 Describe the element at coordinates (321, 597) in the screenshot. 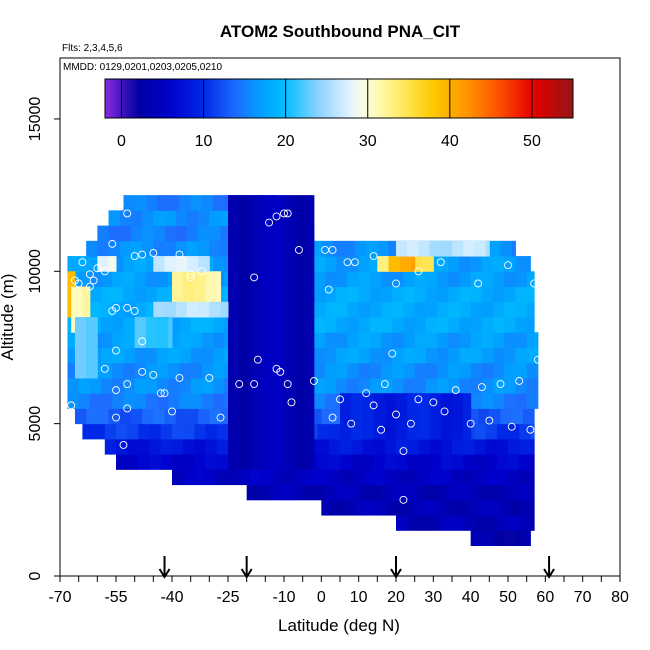

I see `x-tick-label: 0` at that location.